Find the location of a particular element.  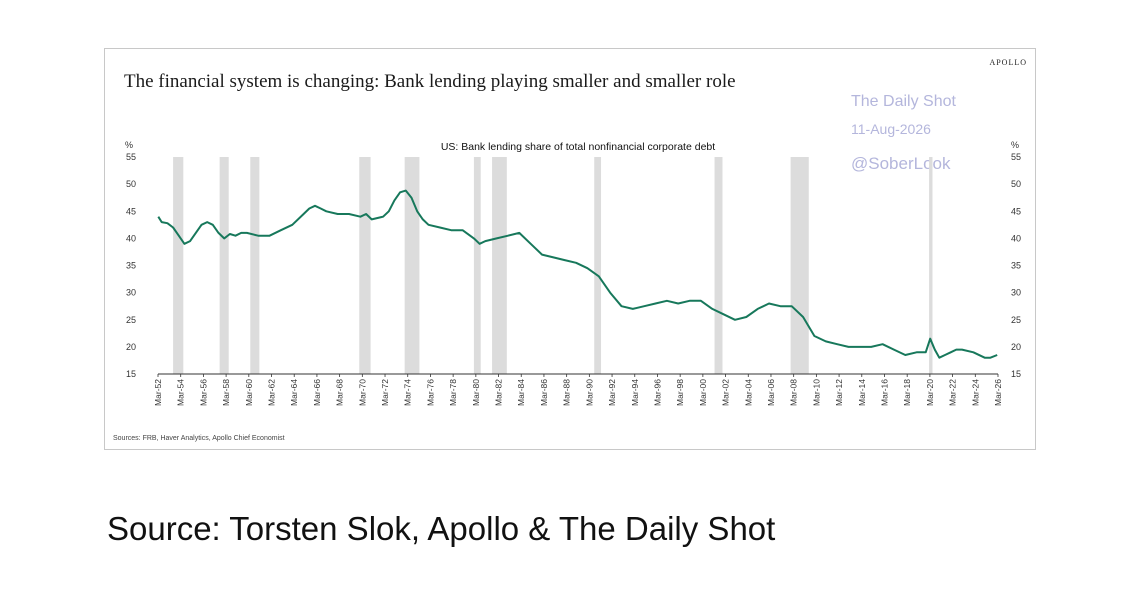

y-tick-label-right: 35 is located at coordinates (1016, 266).